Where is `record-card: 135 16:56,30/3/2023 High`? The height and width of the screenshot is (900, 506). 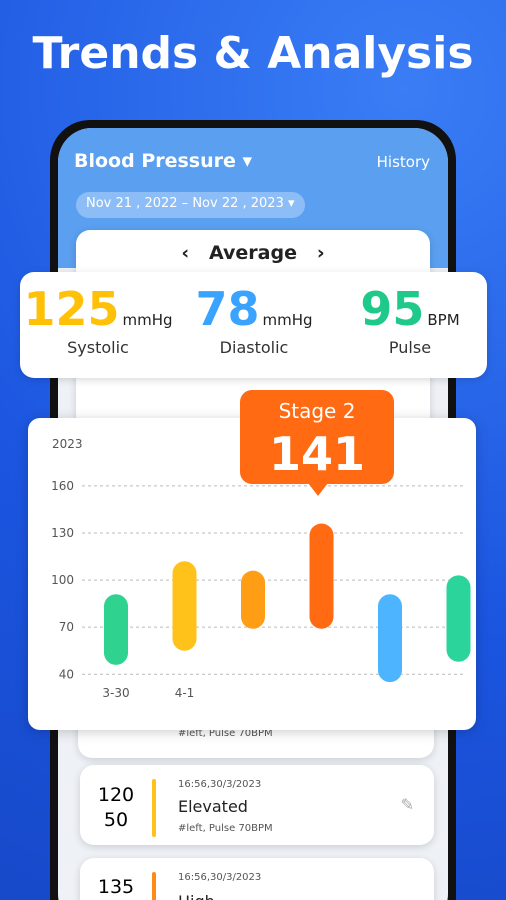 record-card: 135 16:56,30/3/2023 High is located at coordinates (257, 879).